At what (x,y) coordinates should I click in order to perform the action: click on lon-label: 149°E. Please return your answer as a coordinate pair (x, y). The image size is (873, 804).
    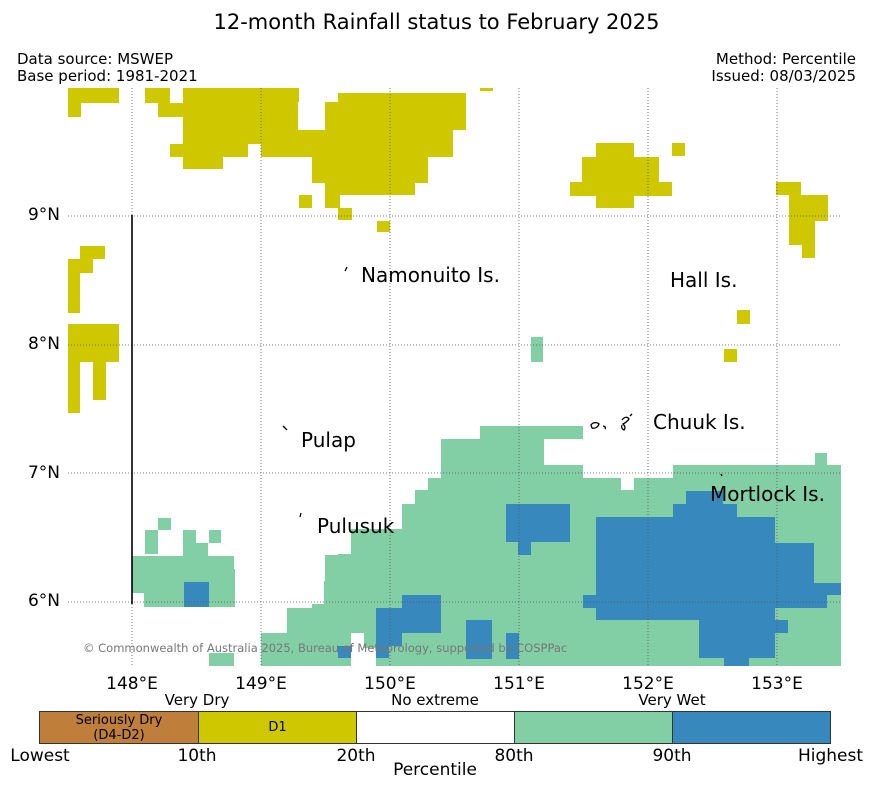
    Looking at the image, I should click on (261, 684).